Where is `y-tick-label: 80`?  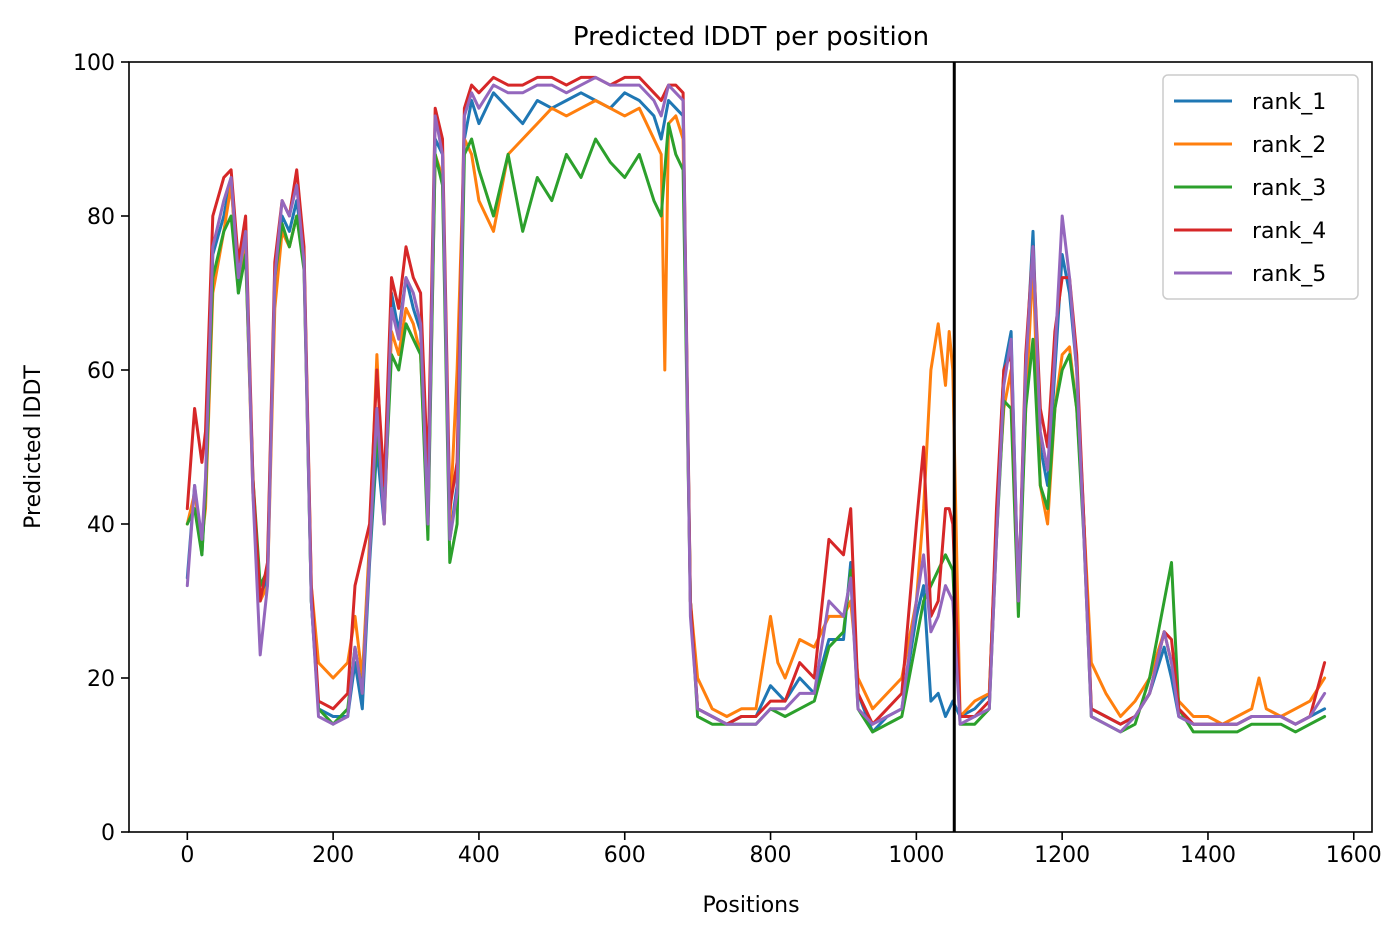 y-tick-label: 80 is located at coordinates (101, 217).